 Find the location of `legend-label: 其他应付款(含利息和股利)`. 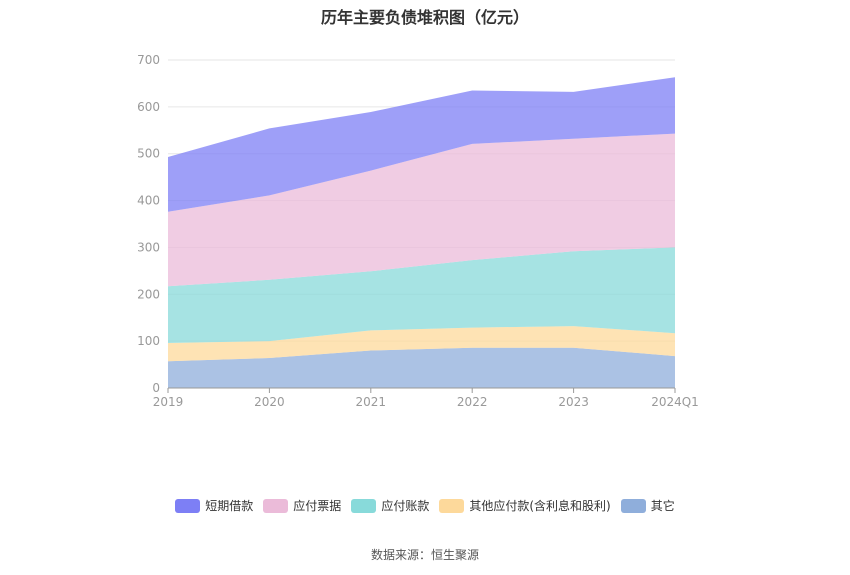

legend-label: 其他应付款(含利息和股利) is located at coordinates (540, 506).